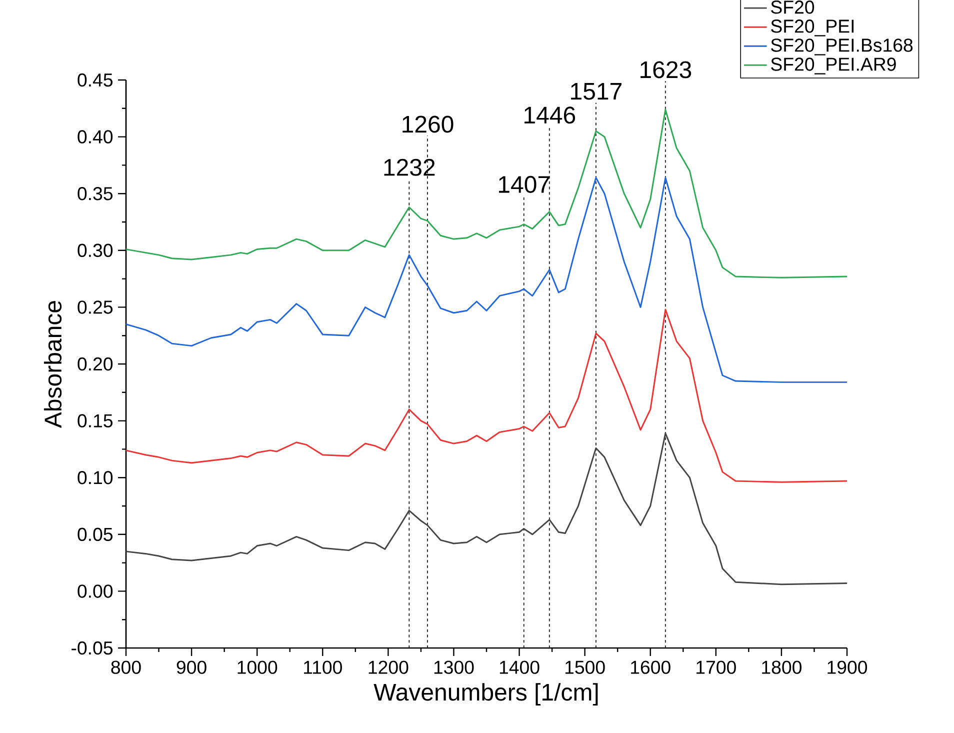 The image size is (954, 733). What do you see at coordinates (95, 251) in the screenshot?
I see `y-tick-label: 0.30` at bounding box center [95, 251].